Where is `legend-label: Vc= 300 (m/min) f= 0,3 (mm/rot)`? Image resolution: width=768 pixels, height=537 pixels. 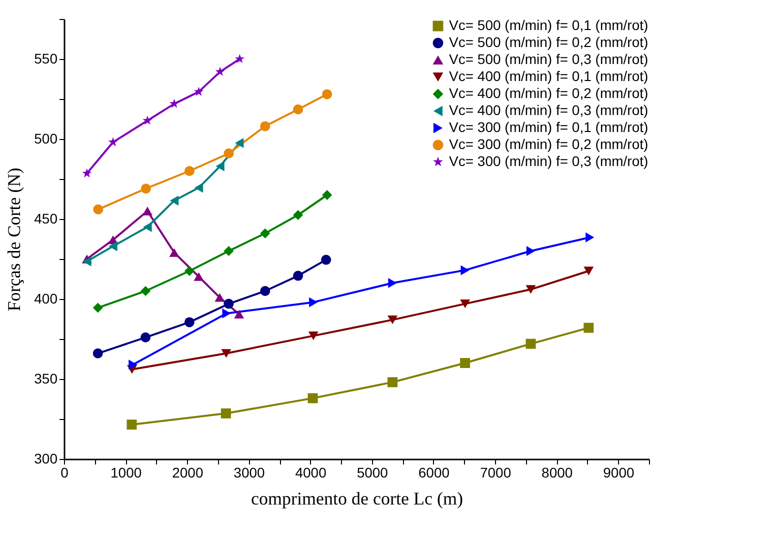
legend-label: Vc= 300 (m/min) f= 0,3 (mm/rot) is located at coordinates (548, 161).